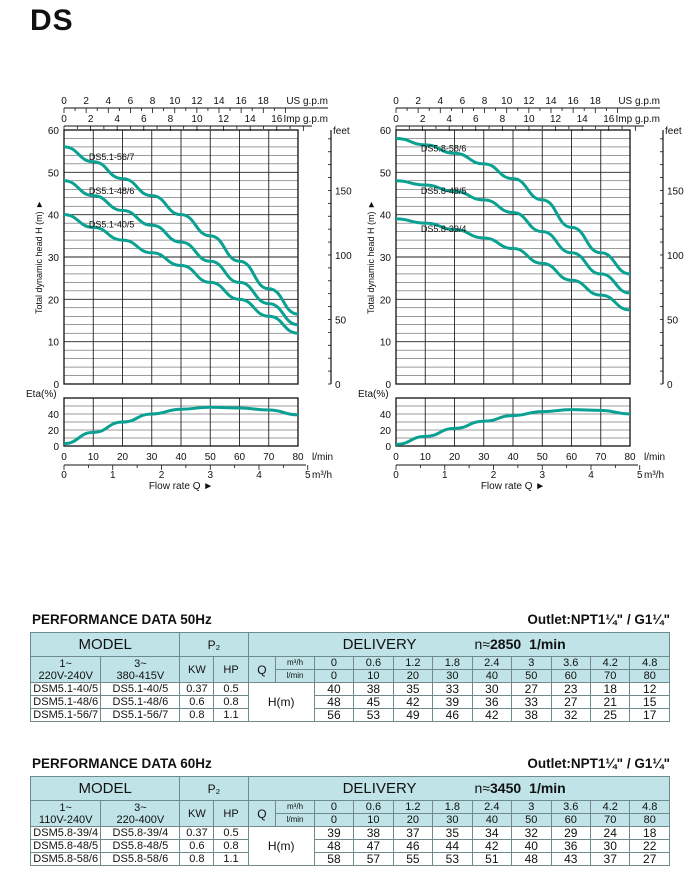 The height and width of the screenshot is (888, 700). What do you see at coordinates (231, 833) in the screenshot?
I see `hp-value: 0.5` at bounding box center [231, 833].